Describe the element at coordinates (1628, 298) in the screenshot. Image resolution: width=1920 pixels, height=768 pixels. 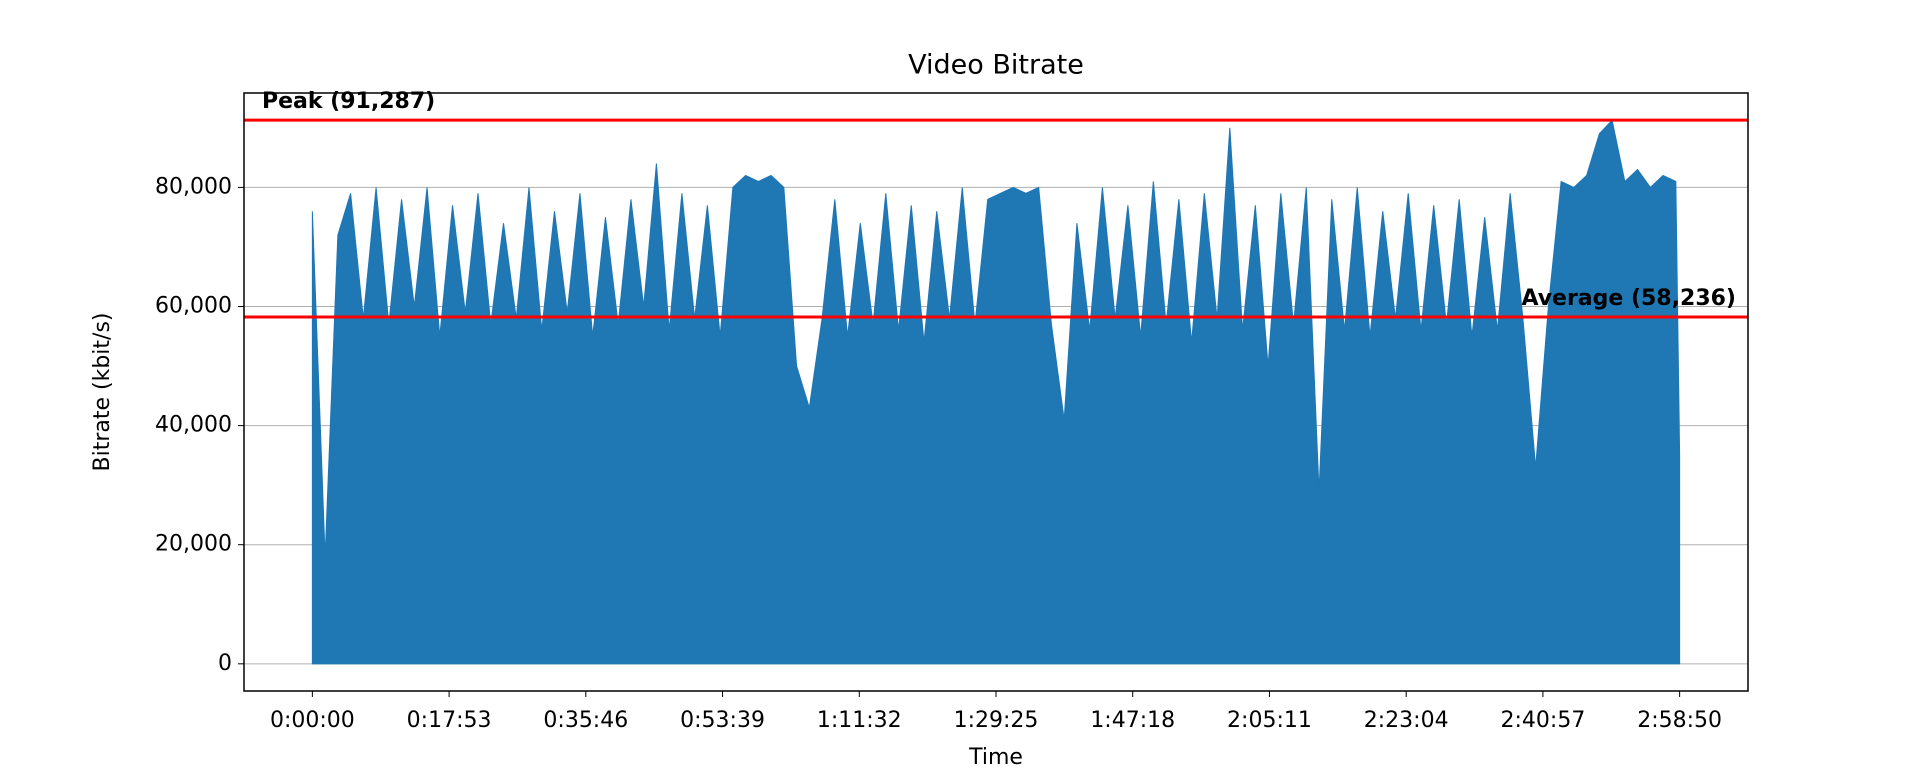
I see `reference-label: Average (58,236)` at that location.